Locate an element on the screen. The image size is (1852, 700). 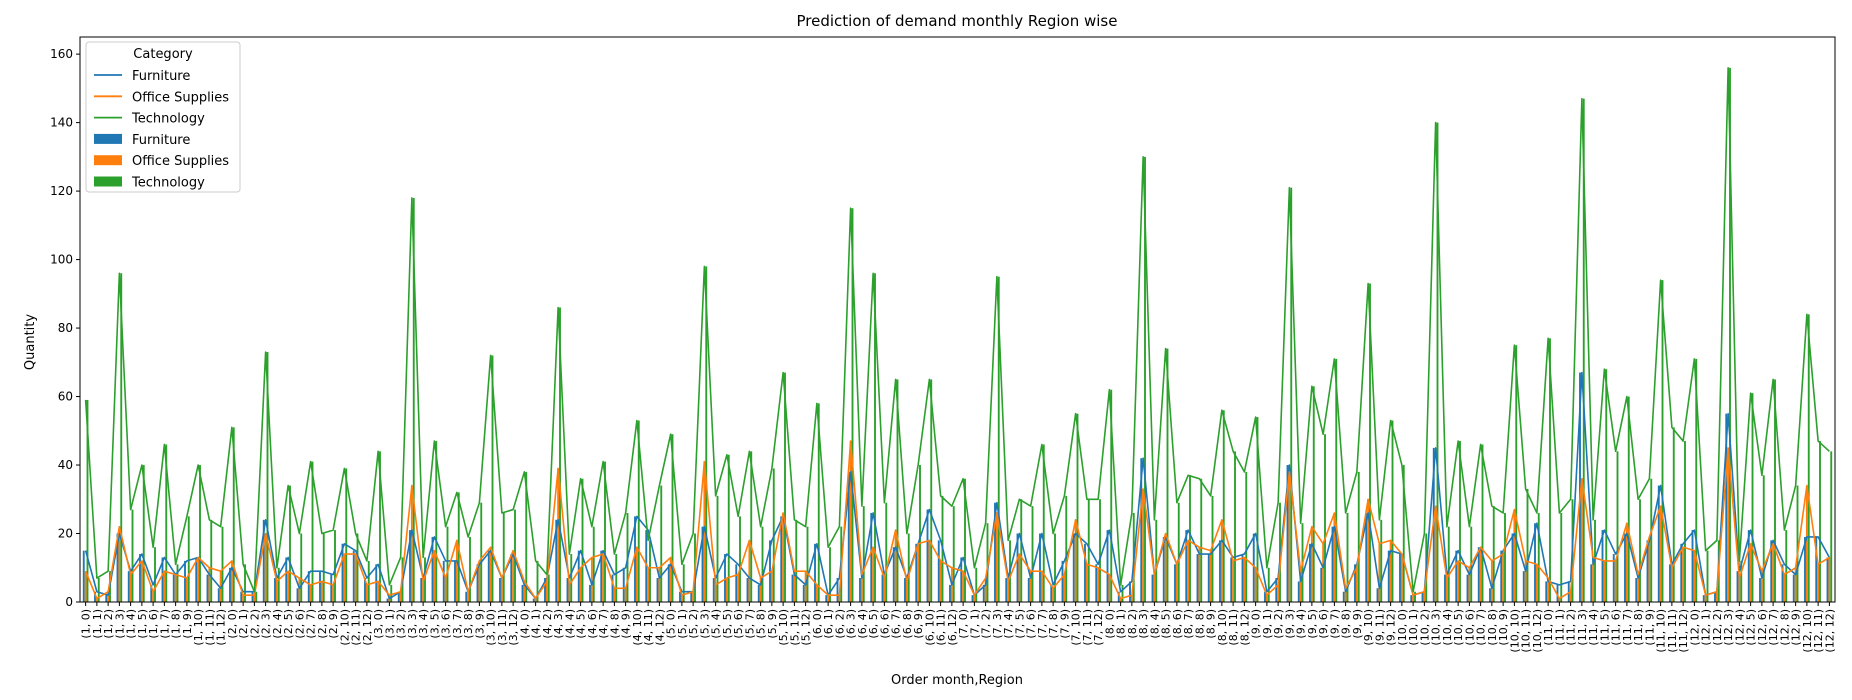
legend-item-bar-technology: Technology is located at coordinates (149, 183).